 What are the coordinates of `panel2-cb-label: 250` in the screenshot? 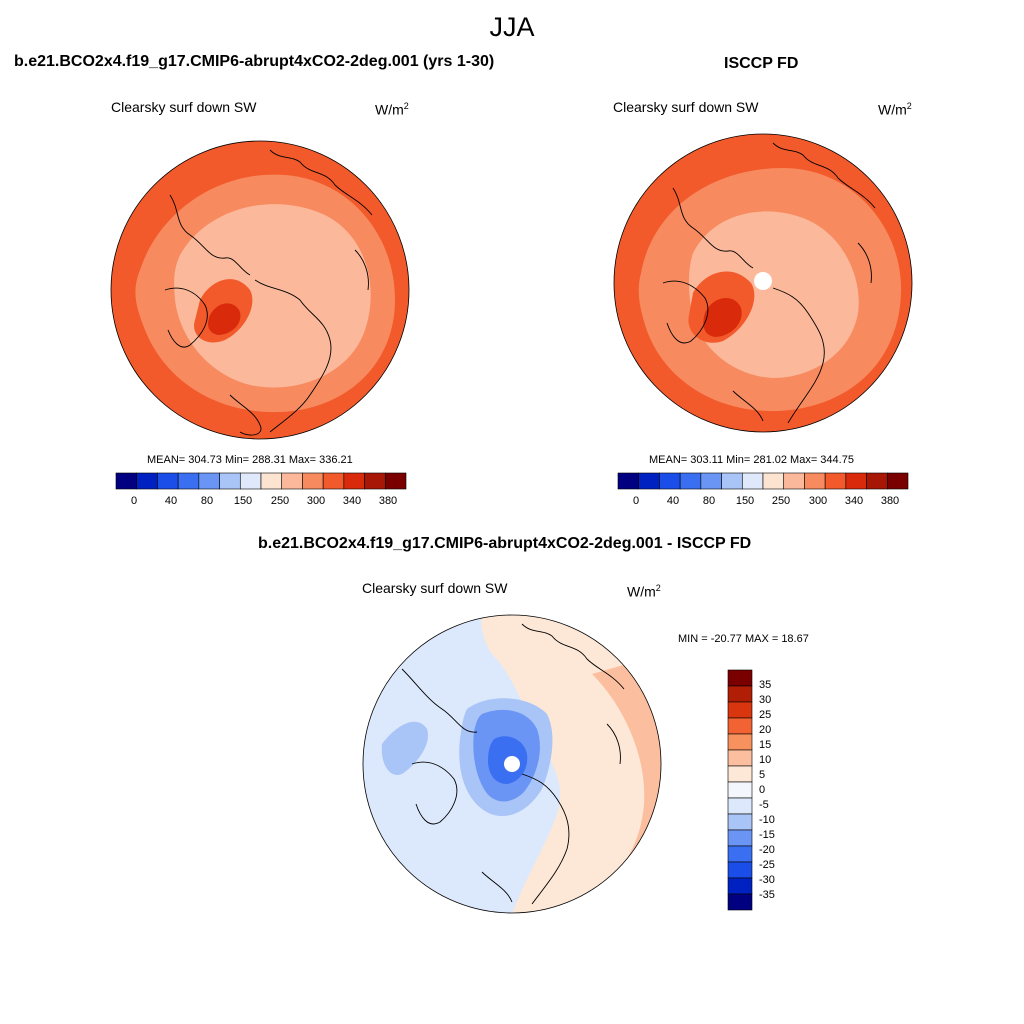 It's located at (781, 501).